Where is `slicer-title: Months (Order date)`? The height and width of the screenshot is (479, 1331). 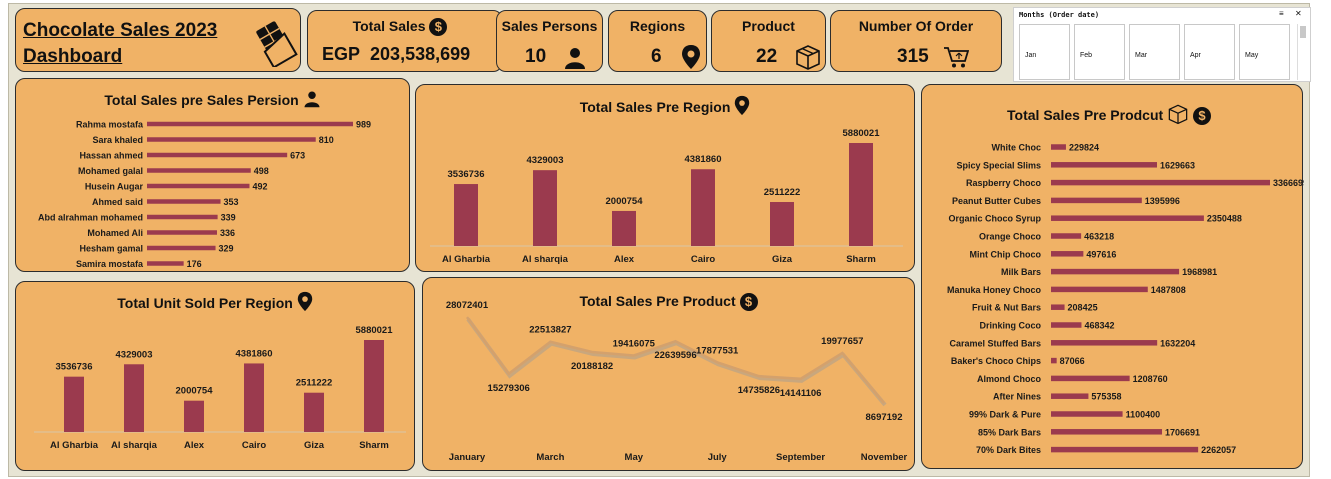 slicer-title: Months (Order date) is located at coordinates (1059, 15).